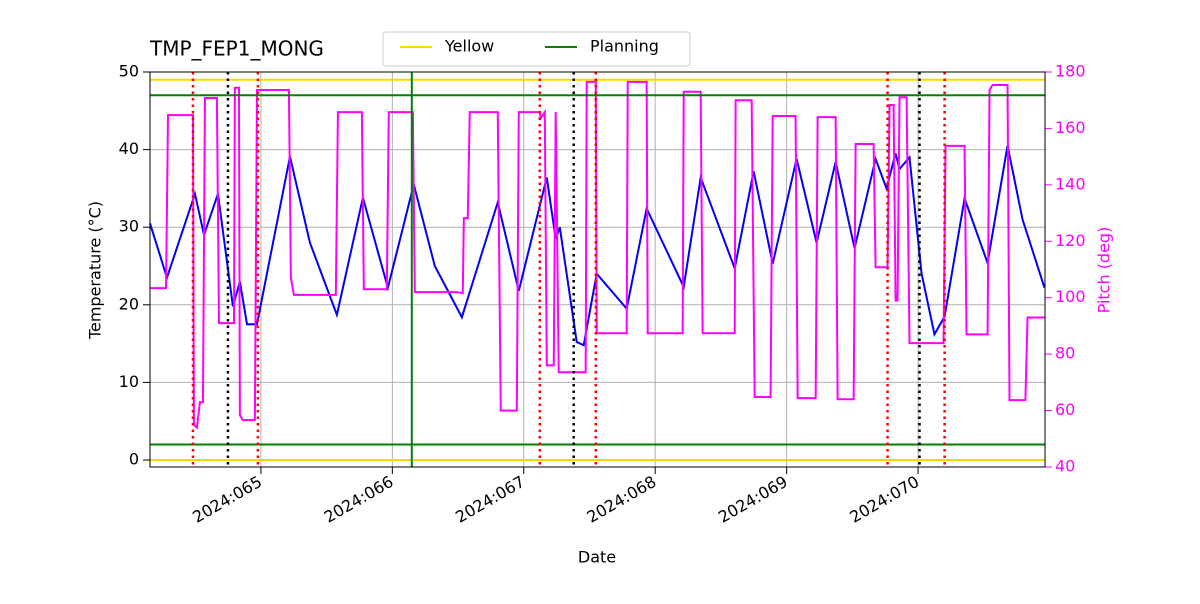  Describe the element at coordinates (469, 46) in the screenshot. I see `legend-label: Yellow` at that location.